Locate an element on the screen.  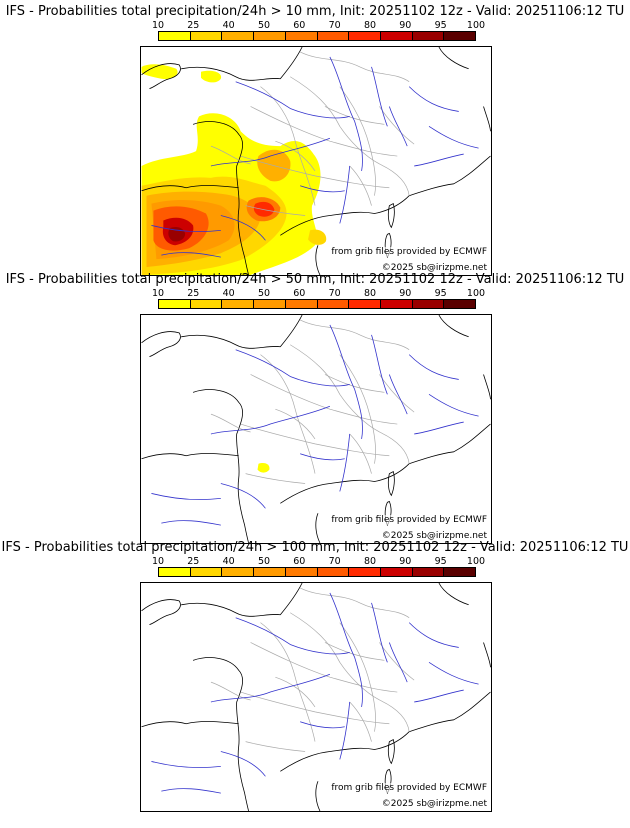
colorbar-tick-label: 80 is located at coordinates (370, 25).